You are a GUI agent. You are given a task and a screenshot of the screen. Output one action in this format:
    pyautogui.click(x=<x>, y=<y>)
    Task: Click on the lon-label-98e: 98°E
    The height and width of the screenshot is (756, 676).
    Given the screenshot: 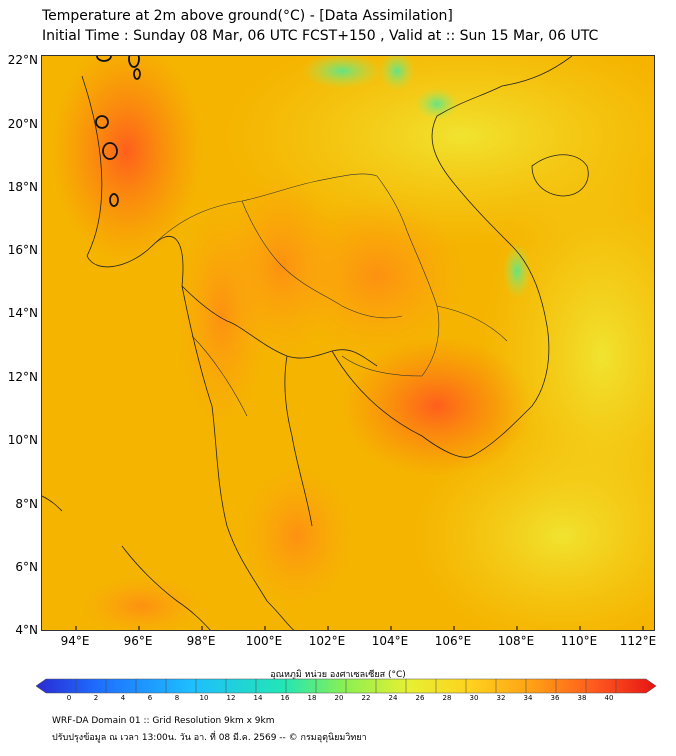 What is the action you would take?
    pyautogui.click(x=201, y=641)
    